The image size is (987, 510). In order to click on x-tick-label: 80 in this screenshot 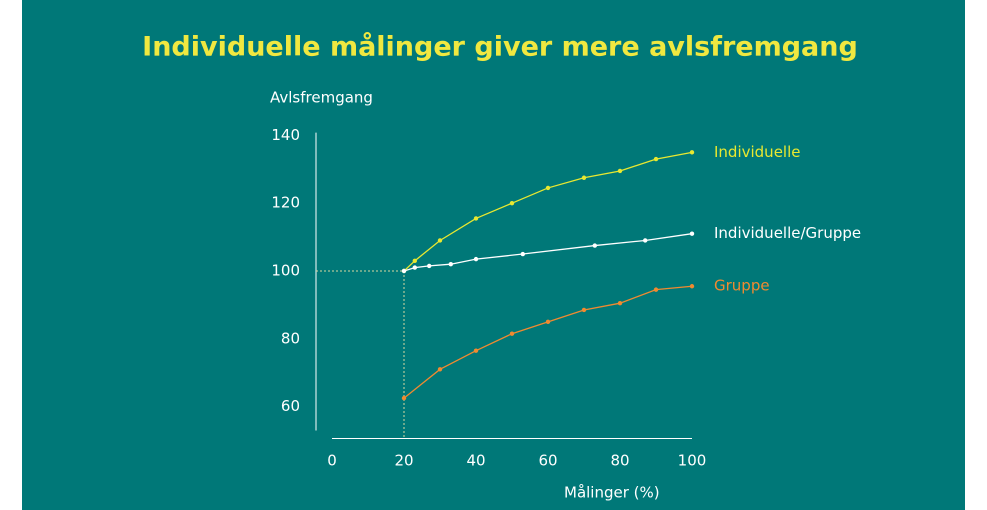, I will do `click(619, 461)`.